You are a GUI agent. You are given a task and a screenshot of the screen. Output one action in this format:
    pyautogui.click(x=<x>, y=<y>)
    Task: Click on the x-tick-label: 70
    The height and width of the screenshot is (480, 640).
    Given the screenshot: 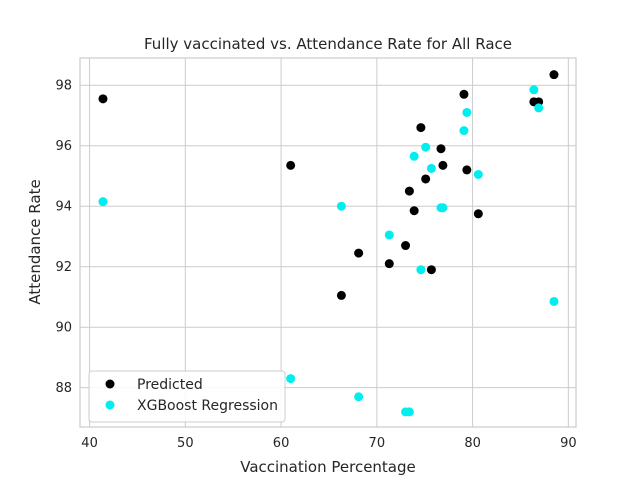 What is the action you would take?
    pyautogui.click(x=377, y=443)
    